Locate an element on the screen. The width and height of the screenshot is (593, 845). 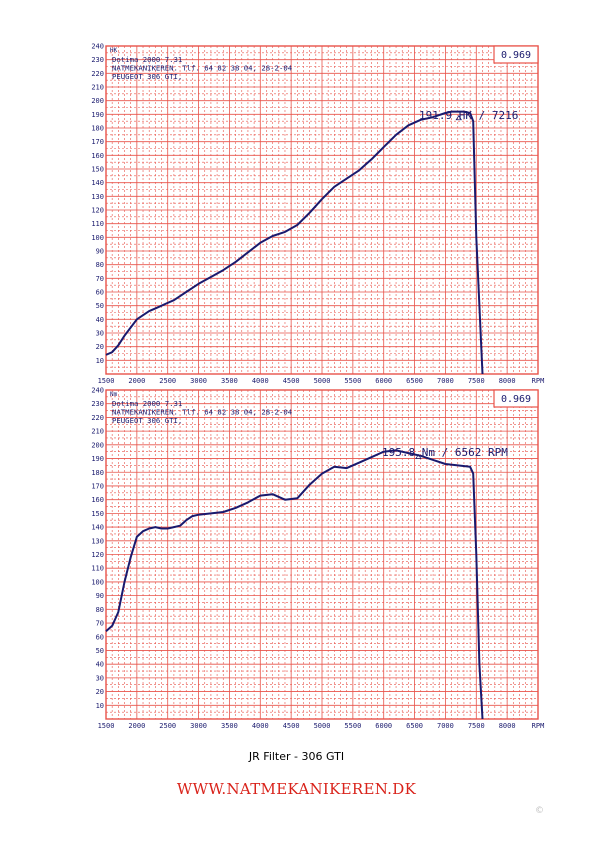
y-tick-label: 80 is located at coordinates (100, 265).